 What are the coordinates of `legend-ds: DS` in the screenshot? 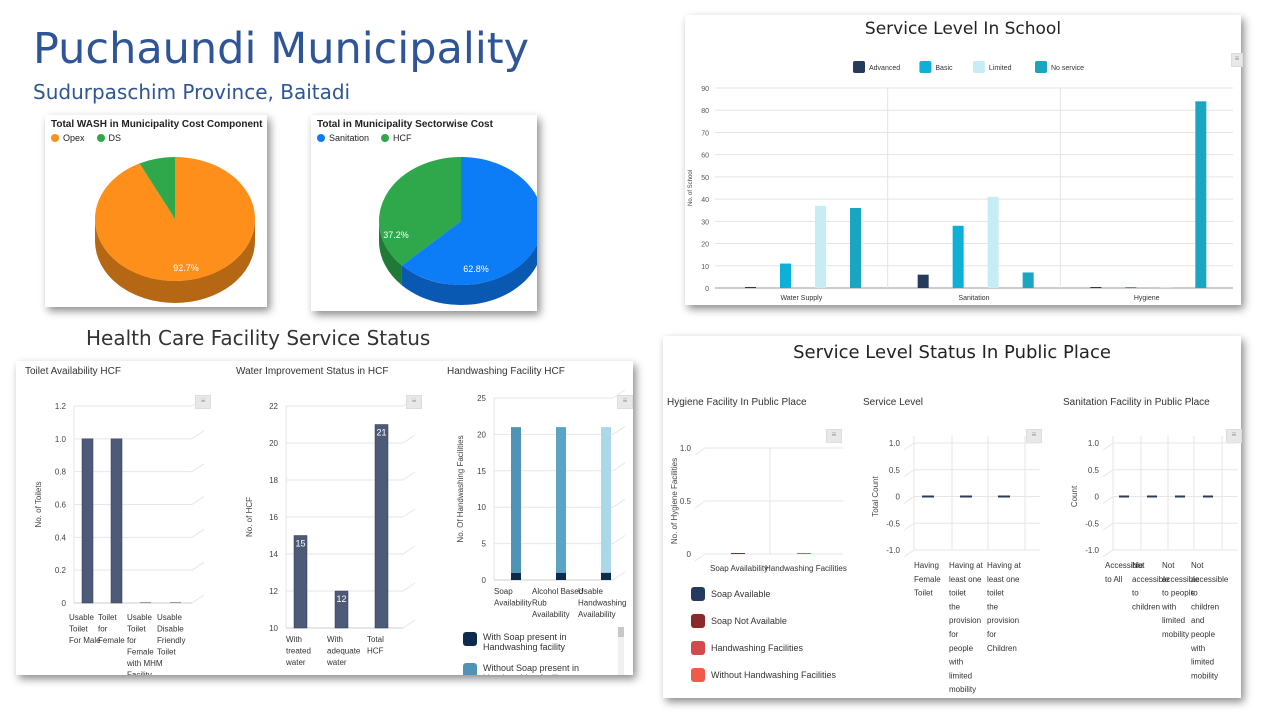 It's located at (108, 138).